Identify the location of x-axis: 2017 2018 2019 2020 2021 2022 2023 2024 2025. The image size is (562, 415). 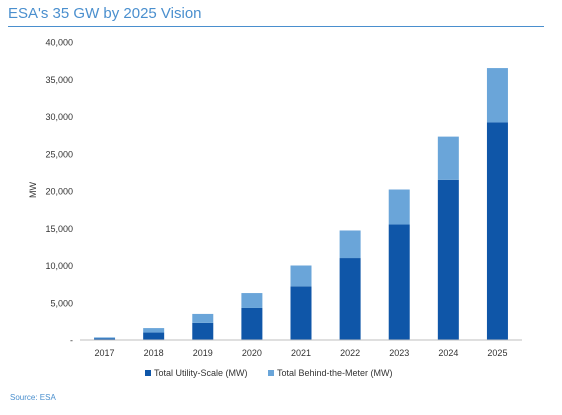
(301, 353).